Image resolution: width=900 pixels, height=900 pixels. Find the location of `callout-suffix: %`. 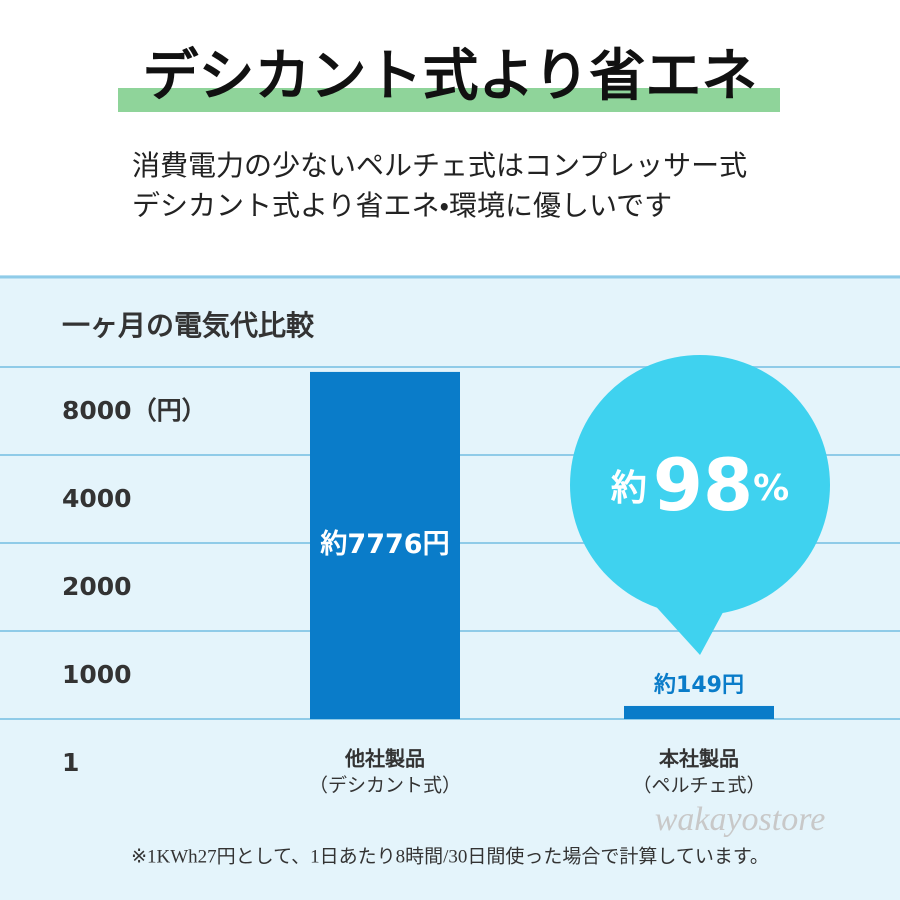

callout-suffix: % is located at coordinates (771, 488).